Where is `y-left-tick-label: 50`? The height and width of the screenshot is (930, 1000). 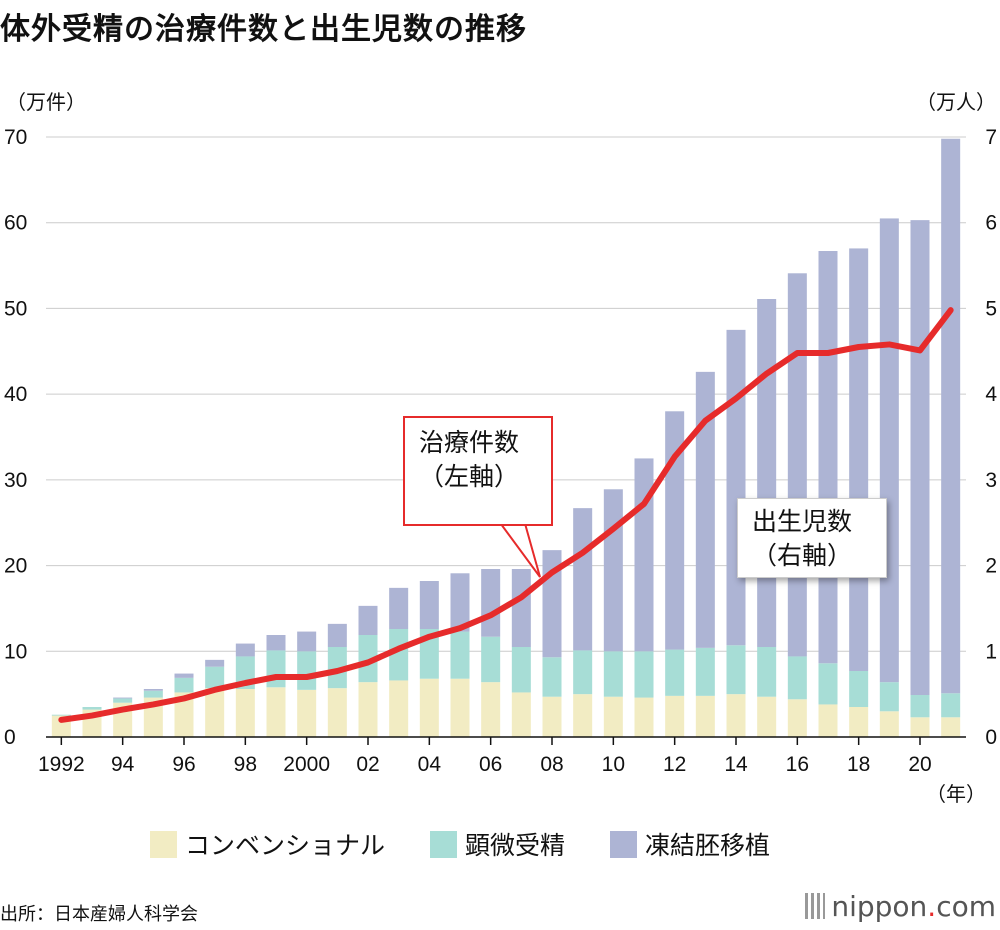 y-left-tick-label: 50 is located at coordinates (15, 308).